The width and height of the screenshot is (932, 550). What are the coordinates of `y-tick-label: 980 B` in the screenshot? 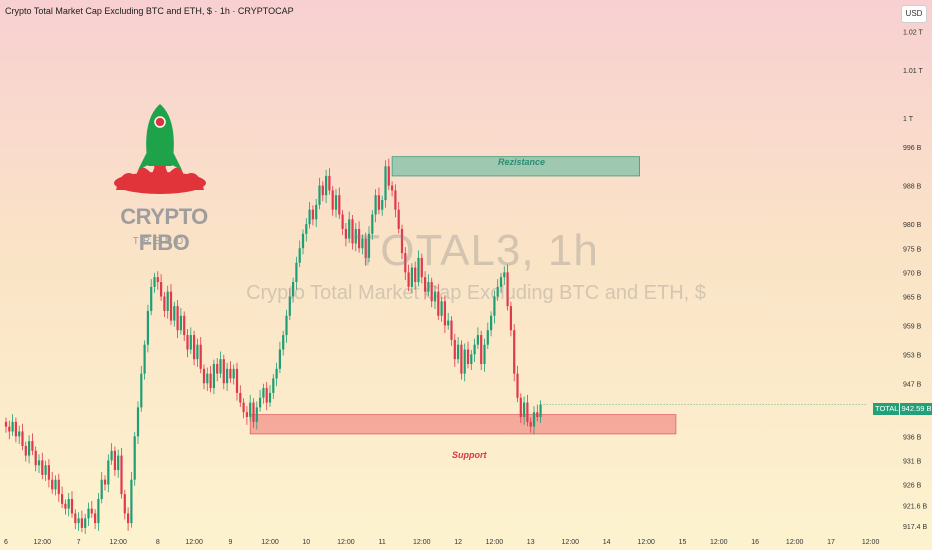 It's located at (912, 225).